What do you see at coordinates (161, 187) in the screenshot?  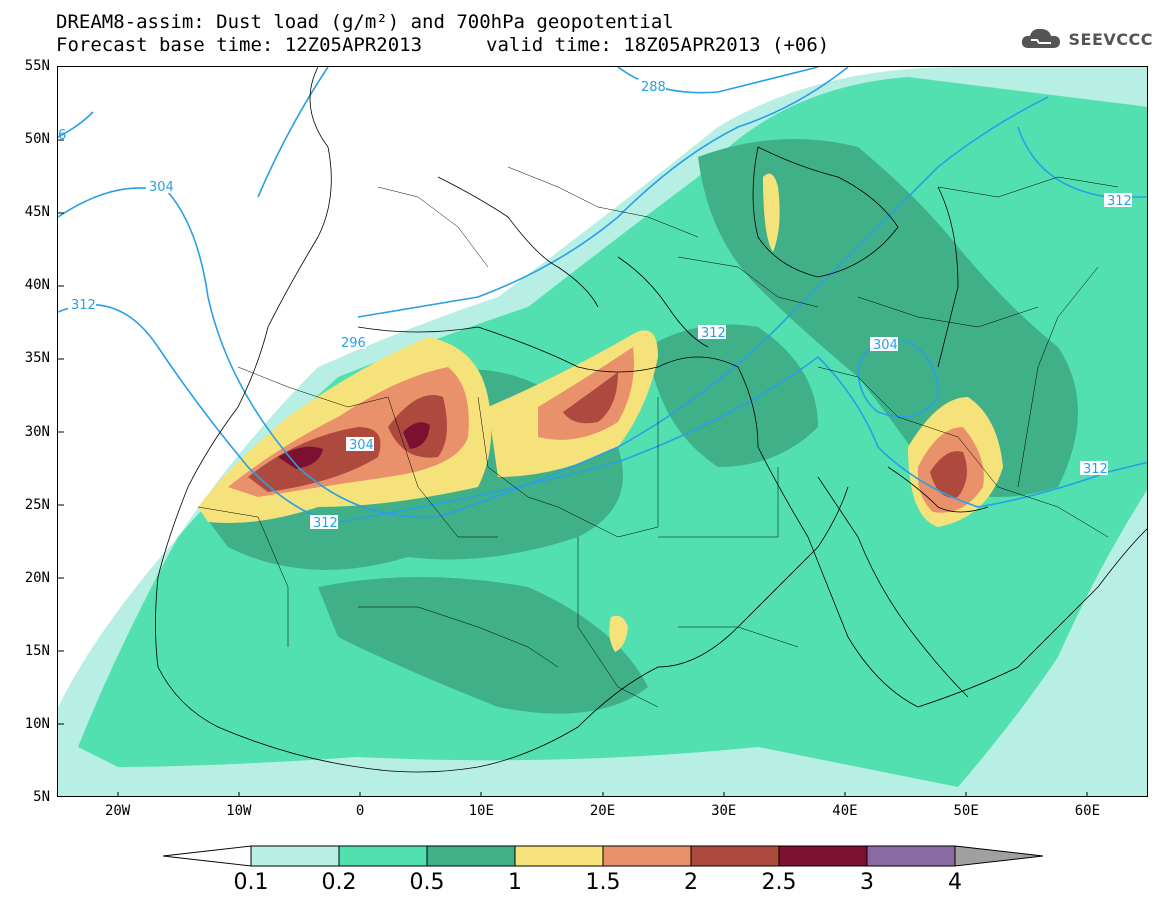 I see `contour-label-304-a: 304` at bounding box center [161, 187].